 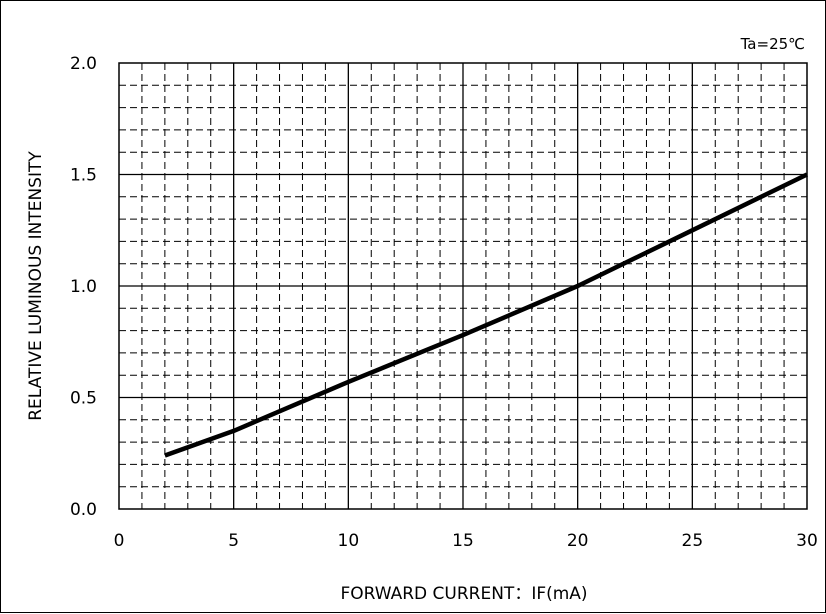 I want to click on y-tick-label: 1.5, so click(x=83, y=176).